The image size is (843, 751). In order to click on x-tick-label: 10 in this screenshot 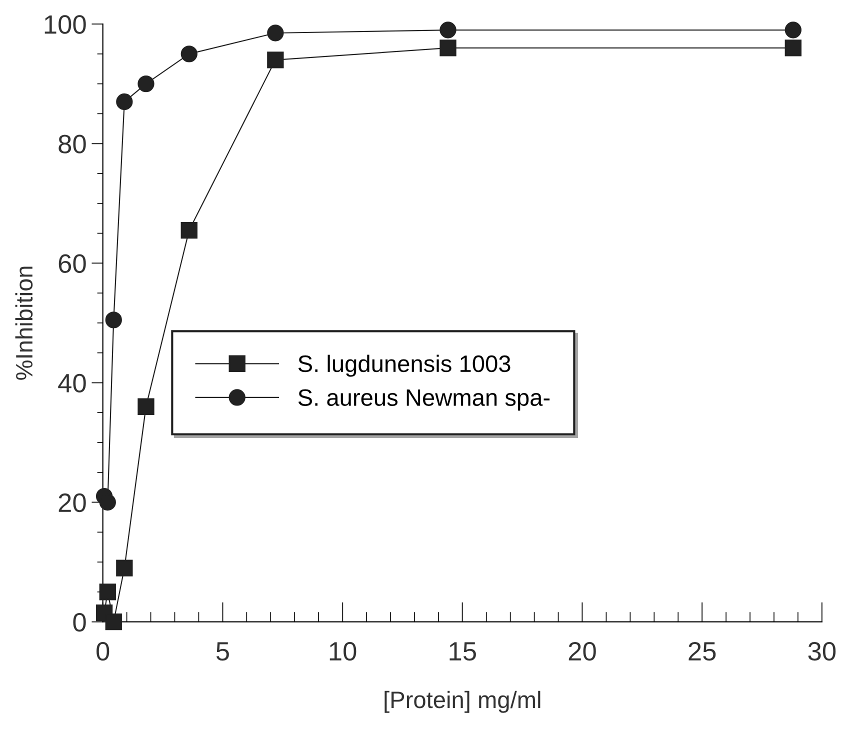, I will do `click(343, 651)`.